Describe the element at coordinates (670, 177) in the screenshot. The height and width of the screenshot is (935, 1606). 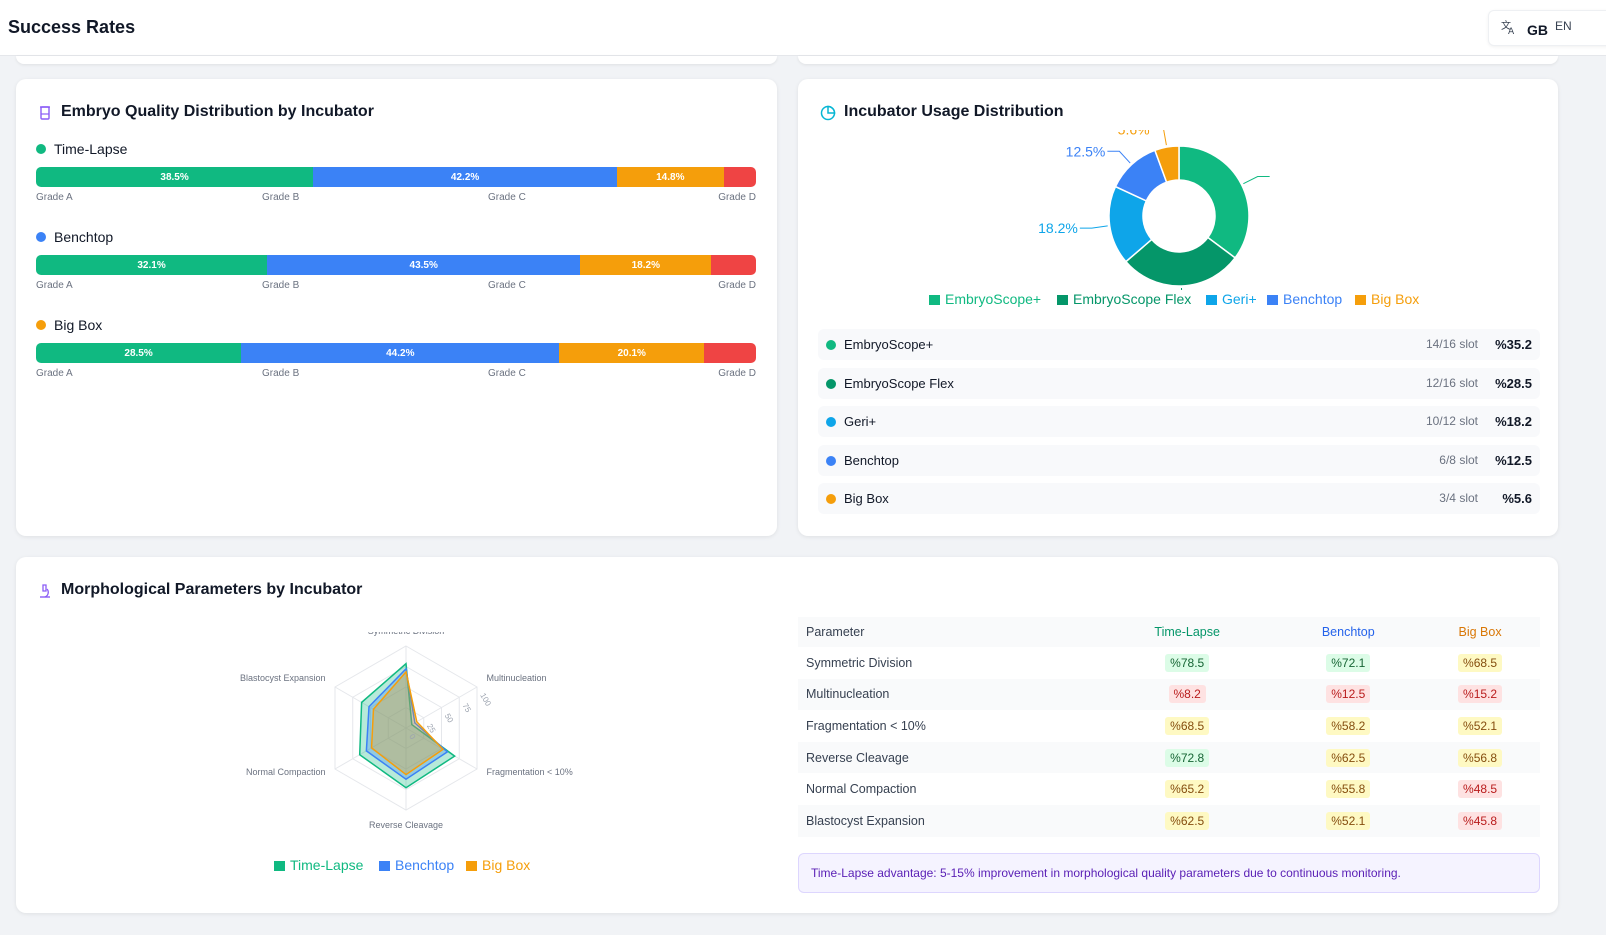
I see `bar-segment-grade-c: 14.8%` at that location.